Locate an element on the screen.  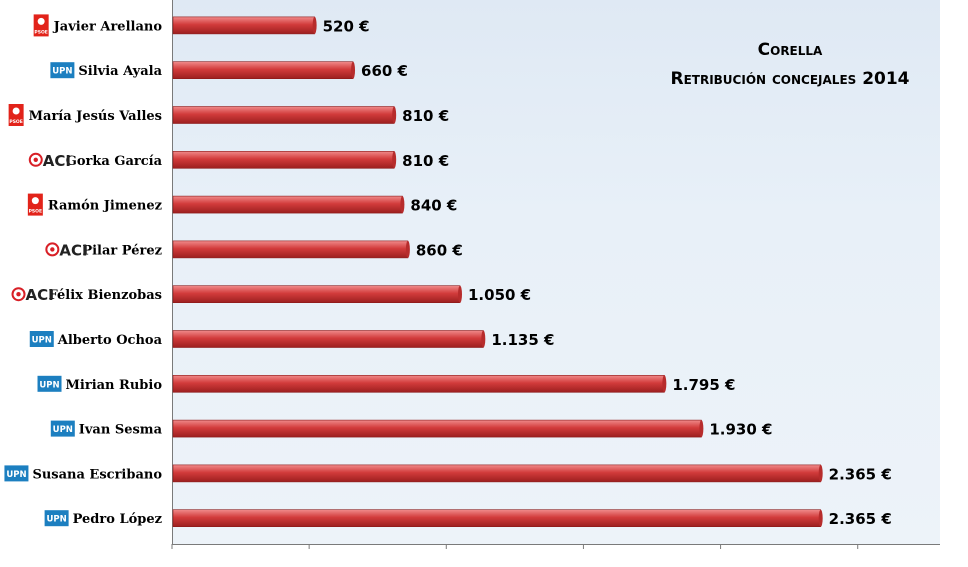
y-axis-line is located at coordinates (172, 272).